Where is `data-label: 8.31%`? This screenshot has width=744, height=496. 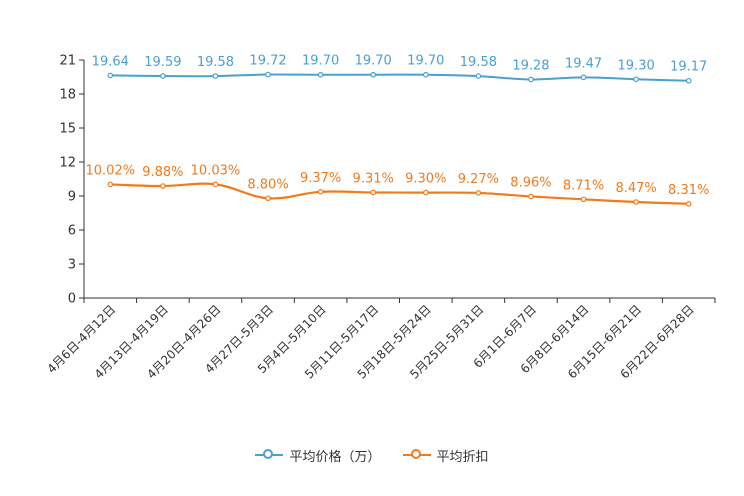
data-label: 8.31% is located at coordinates (688, 190).